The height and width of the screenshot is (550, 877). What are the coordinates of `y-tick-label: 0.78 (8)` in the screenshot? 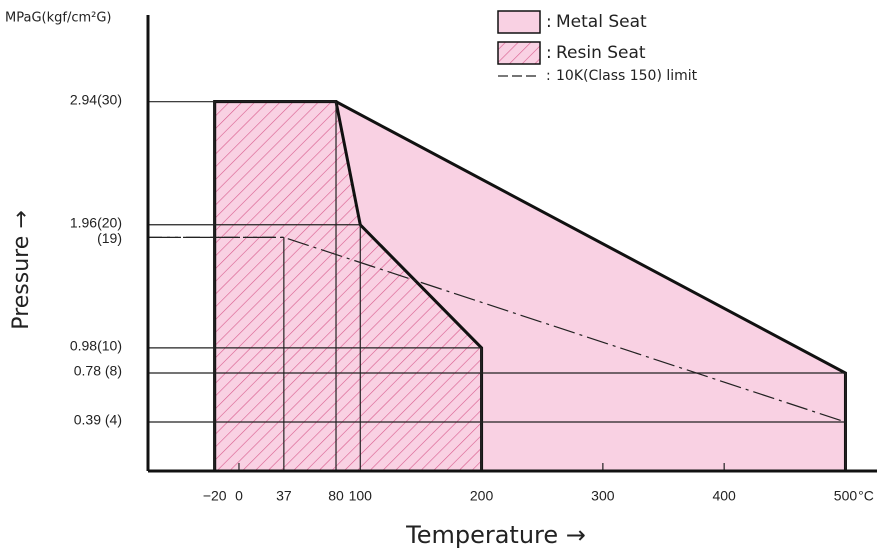 It's located at (98, 371).